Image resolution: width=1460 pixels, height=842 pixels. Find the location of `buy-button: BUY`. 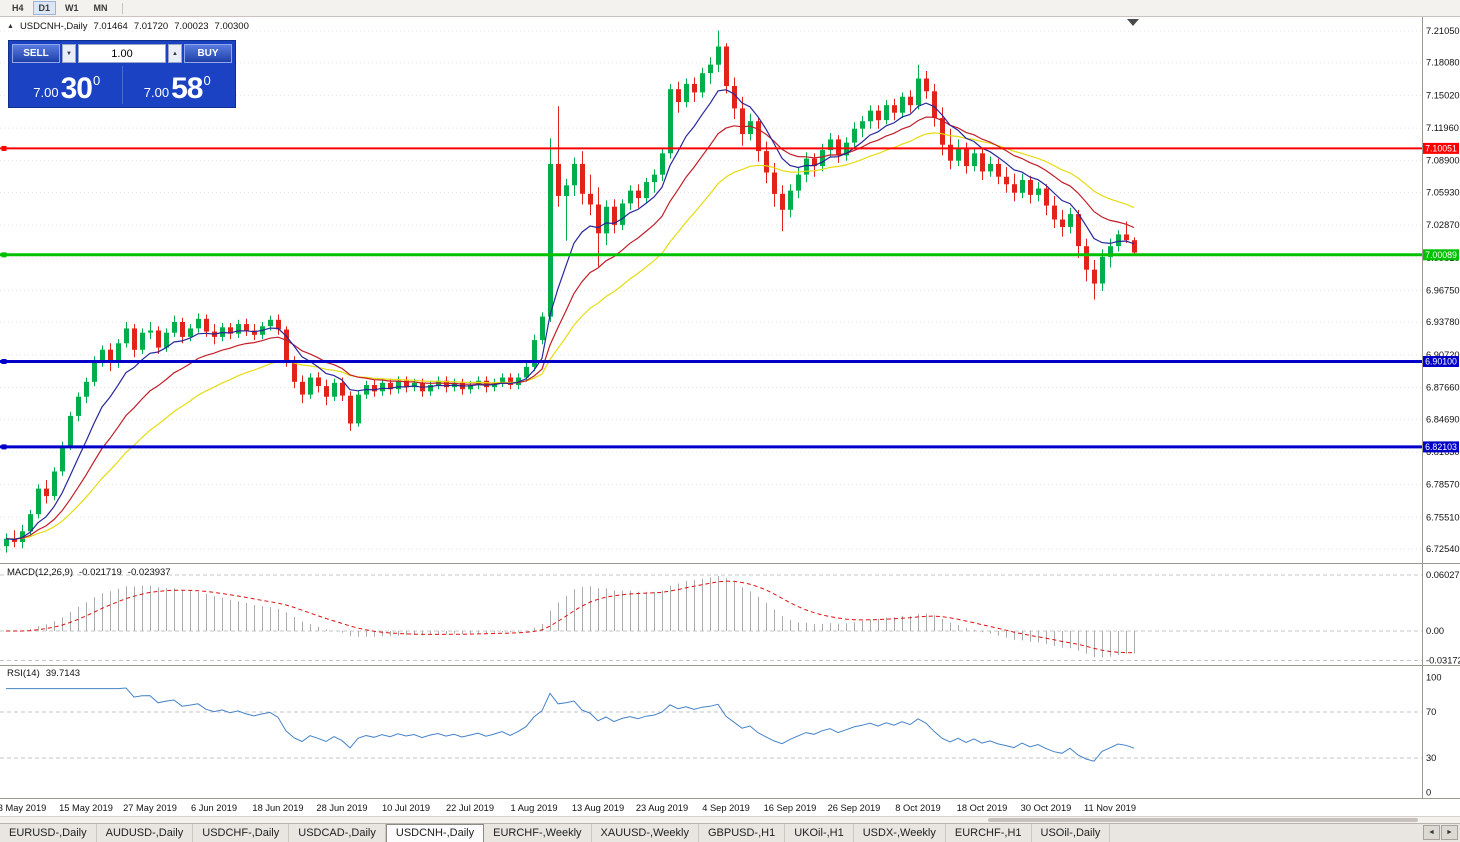

buy-button: BUY is located at coordinates (208, 53).